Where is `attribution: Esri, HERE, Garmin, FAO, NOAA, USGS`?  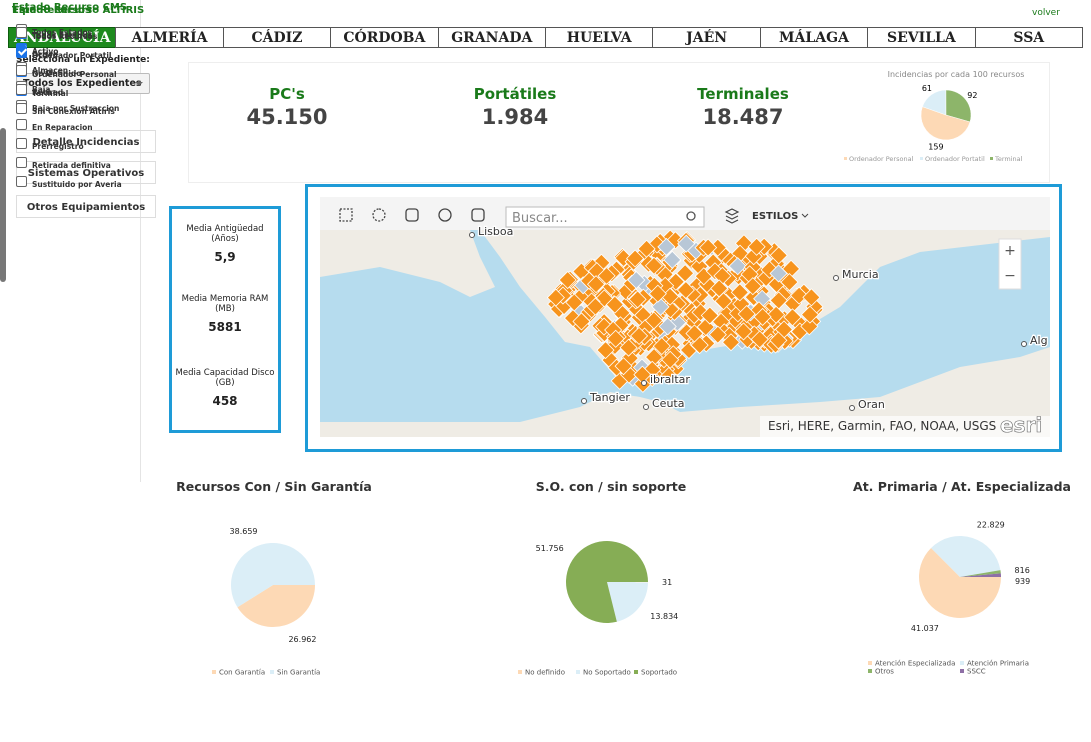
attribution: Esri, HERE, Garmin, FAO, NOAA, USGS is located at coordinates (882, 426).